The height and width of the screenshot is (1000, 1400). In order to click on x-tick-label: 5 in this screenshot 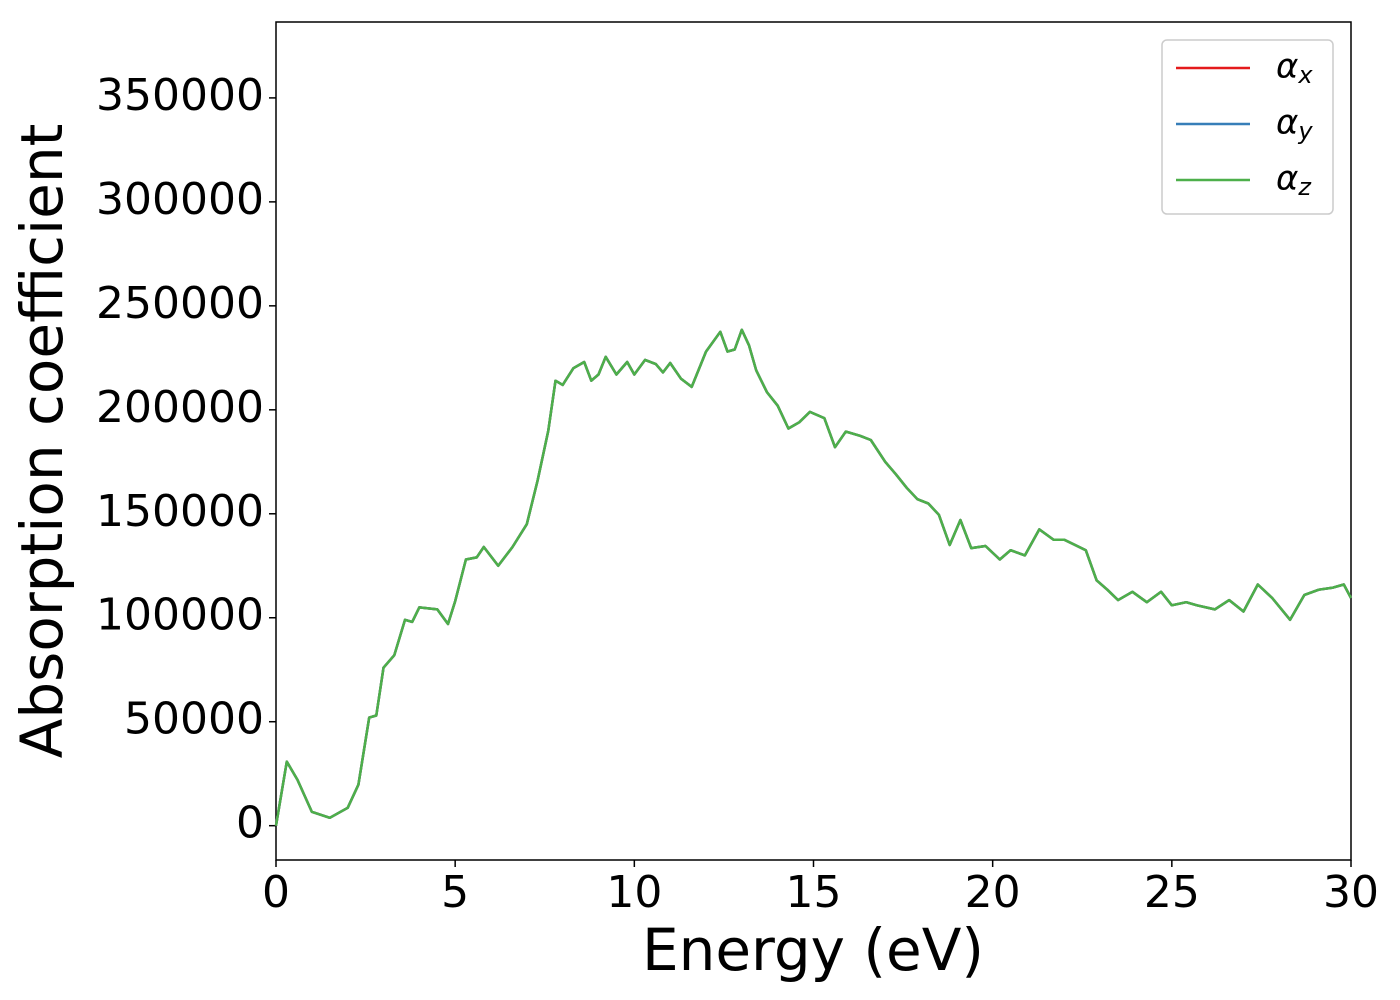, I will do `click(455, 892)`.